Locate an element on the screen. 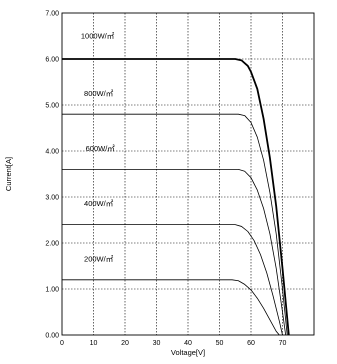 The height and width of the screenshot is (364, 337). x-tick-label: 60 is located at coordinates (251, 343).